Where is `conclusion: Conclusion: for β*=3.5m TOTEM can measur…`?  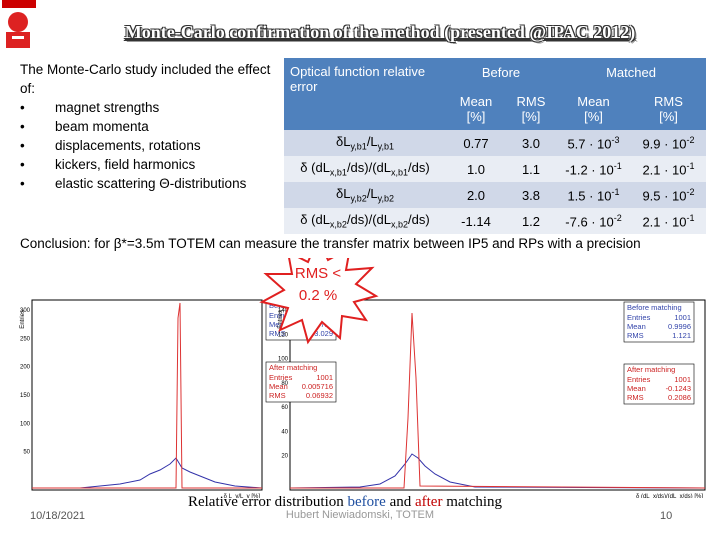 conclusion: Conclusion: for β*=3.5m TOTEM can measur… is located at coordinates (330, 243).